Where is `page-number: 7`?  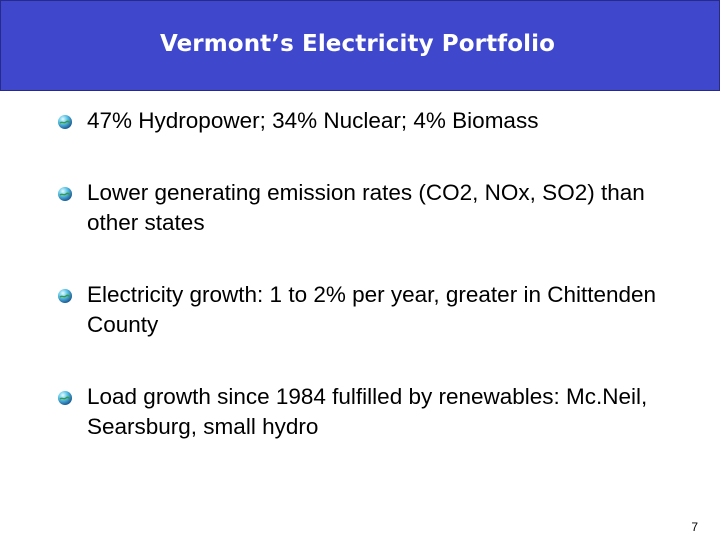 page-number: 7 is located at coordinates (694, 527).